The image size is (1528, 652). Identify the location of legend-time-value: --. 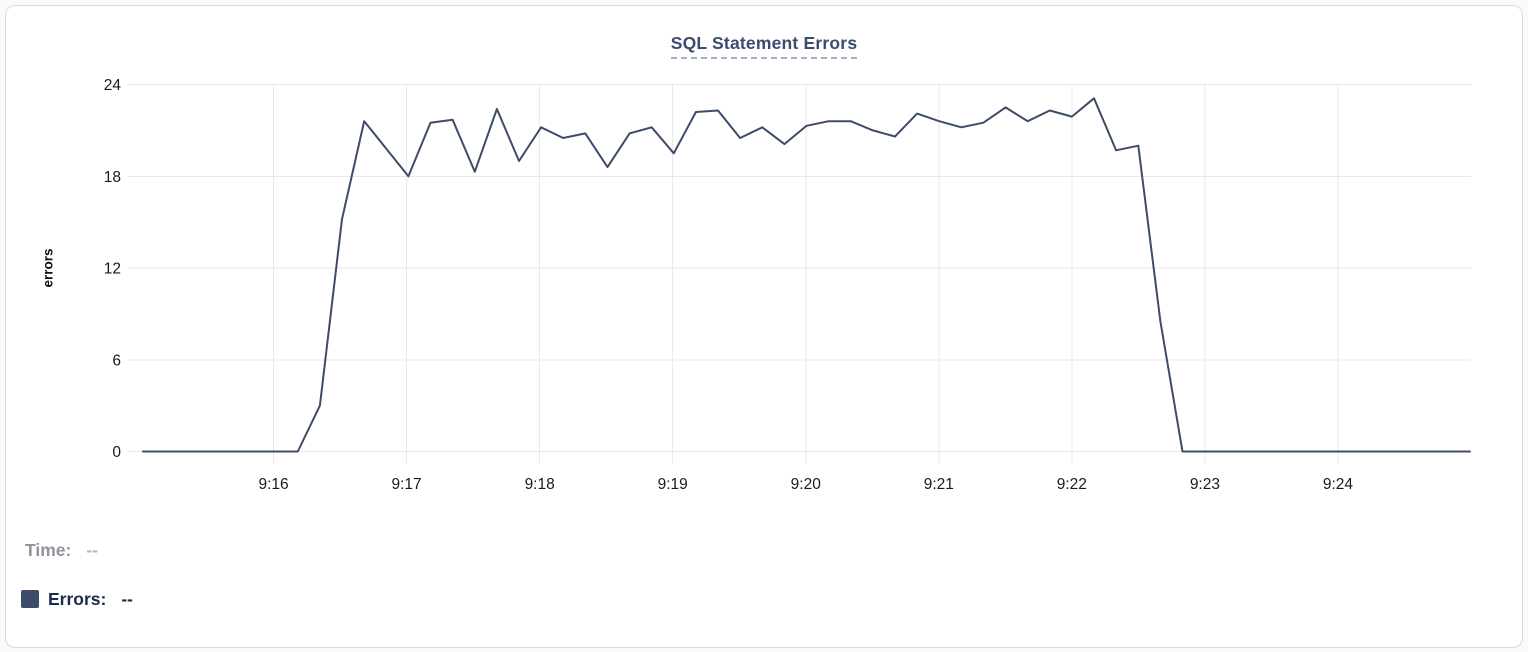
(92, 550).